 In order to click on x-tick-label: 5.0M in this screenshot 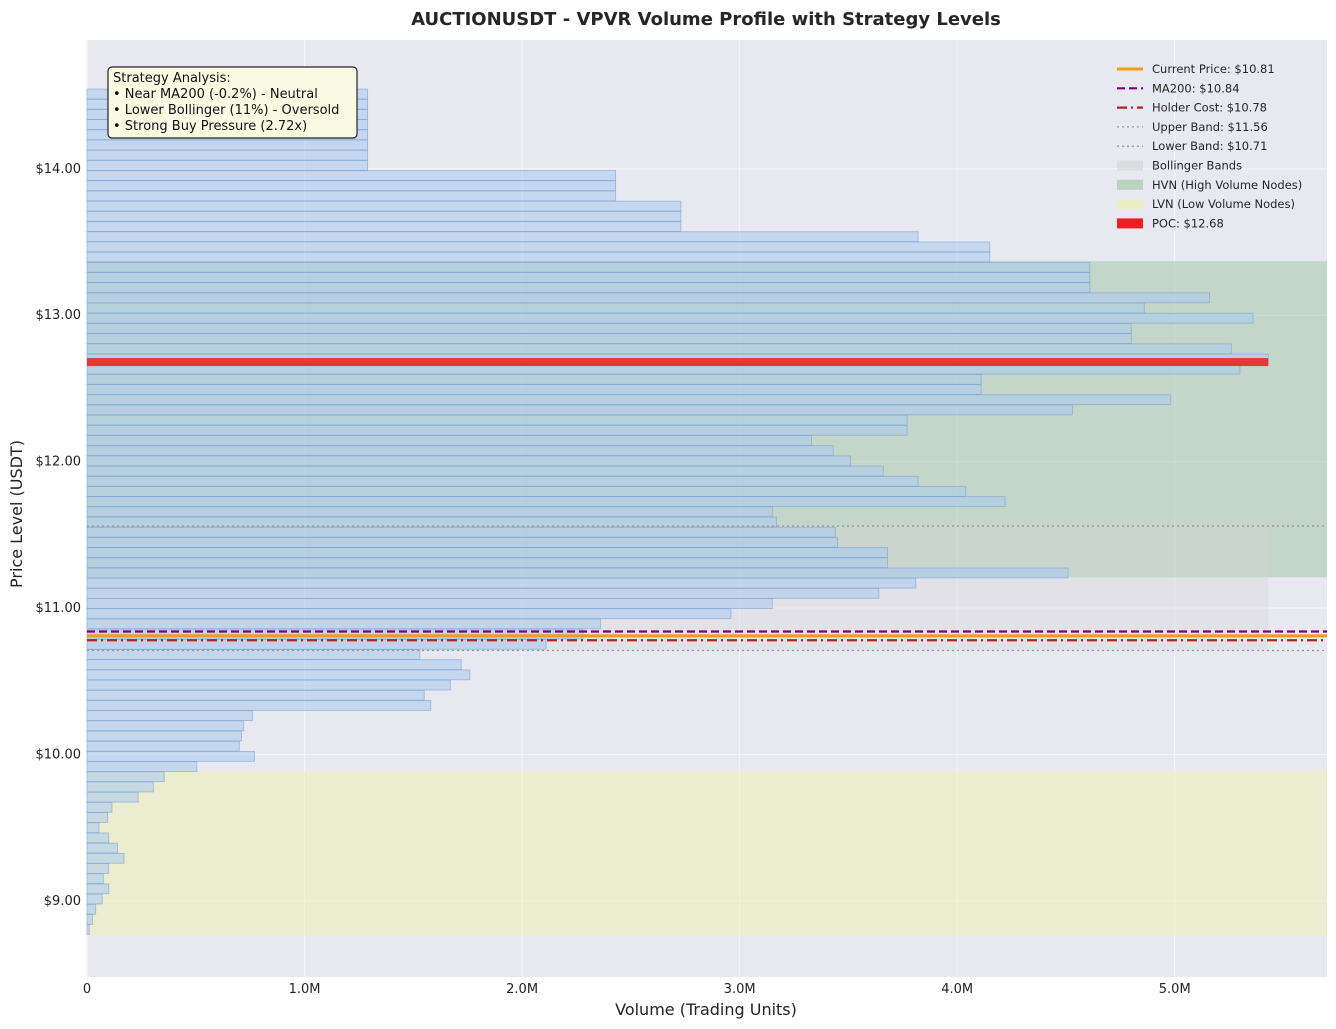, I will do `click(1175, 989)`.